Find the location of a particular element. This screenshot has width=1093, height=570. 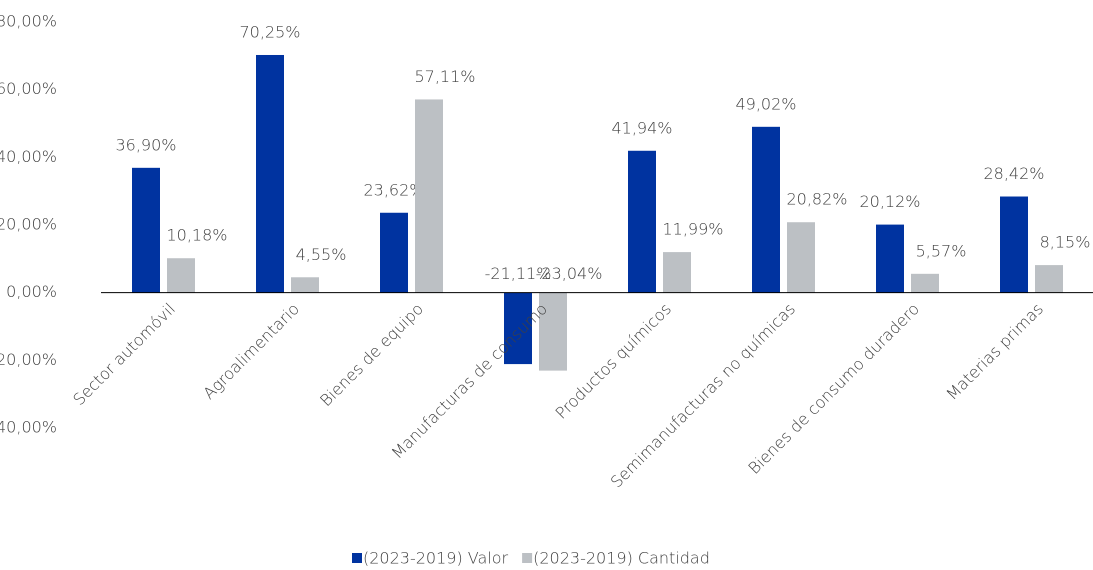

legend-label: (2023-2019) Valor is located at coordinates (436, 558).